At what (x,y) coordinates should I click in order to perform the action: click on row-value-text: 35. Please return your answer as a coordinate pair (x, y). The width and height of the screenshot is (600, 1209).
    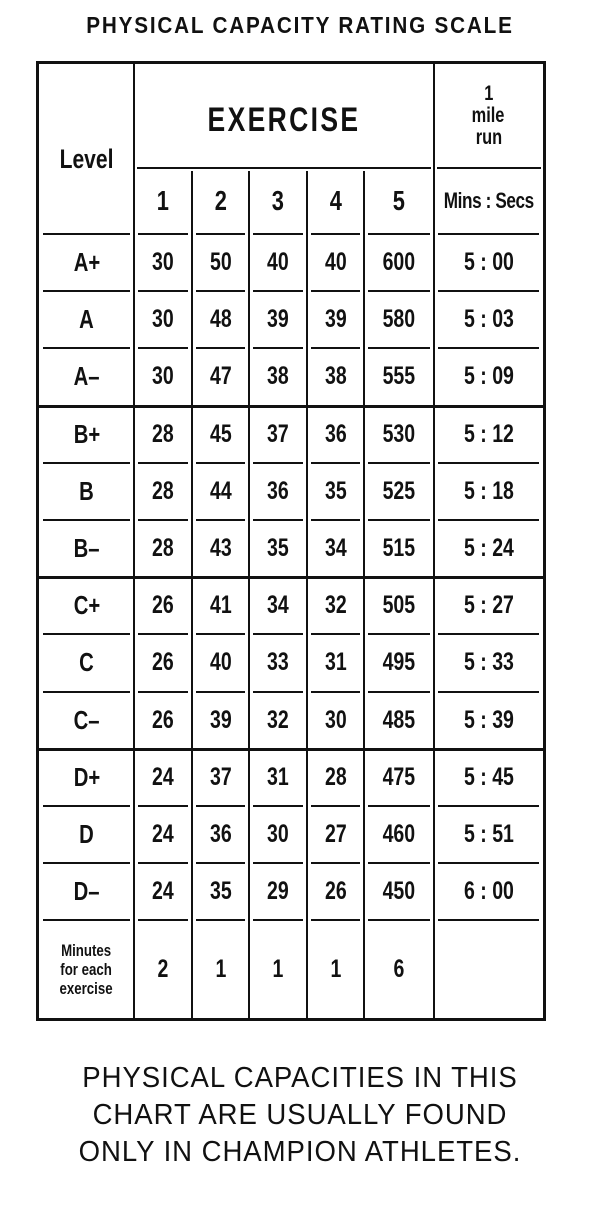
    Looking at the image, I should click on (278, 548).